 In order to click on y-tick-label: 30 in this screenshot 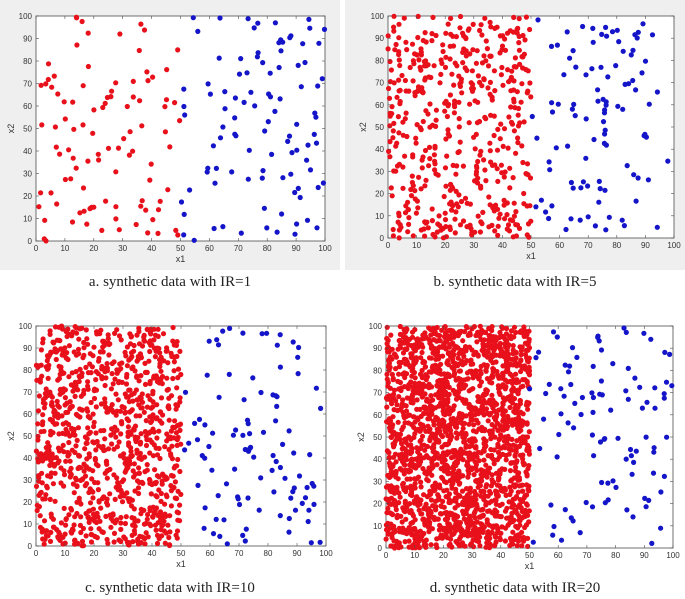, I will do `click(27, 480)`.